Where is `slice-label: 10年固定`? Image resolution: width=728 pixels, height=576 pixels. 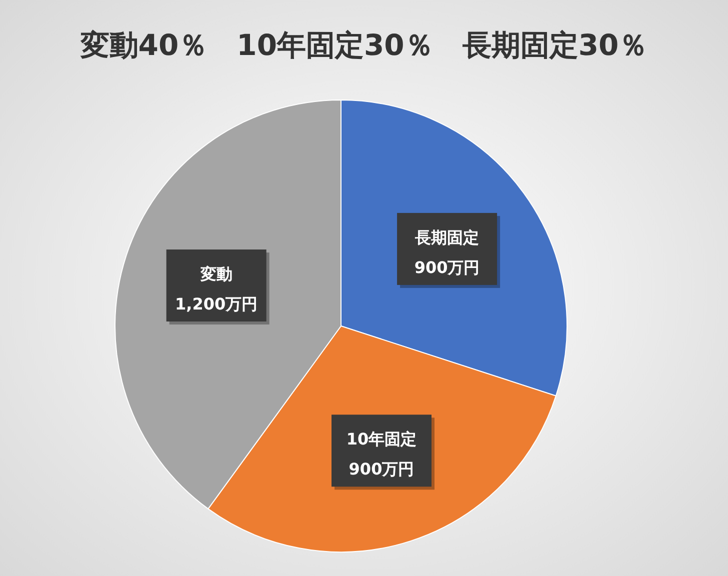 slice-label: 10年固定 is located at coordinates (381, 439).